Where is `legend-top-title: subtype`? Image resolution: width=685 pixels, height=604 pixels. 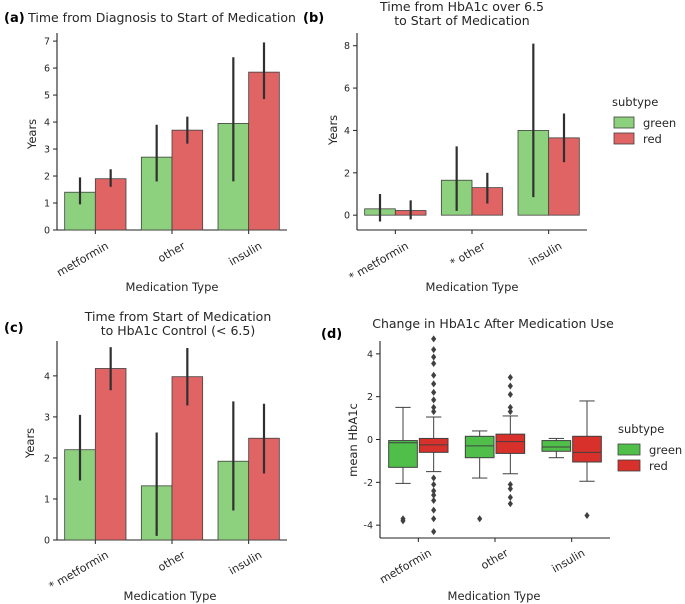 legend-top-title: subtype is located at coordinates (635, 102).